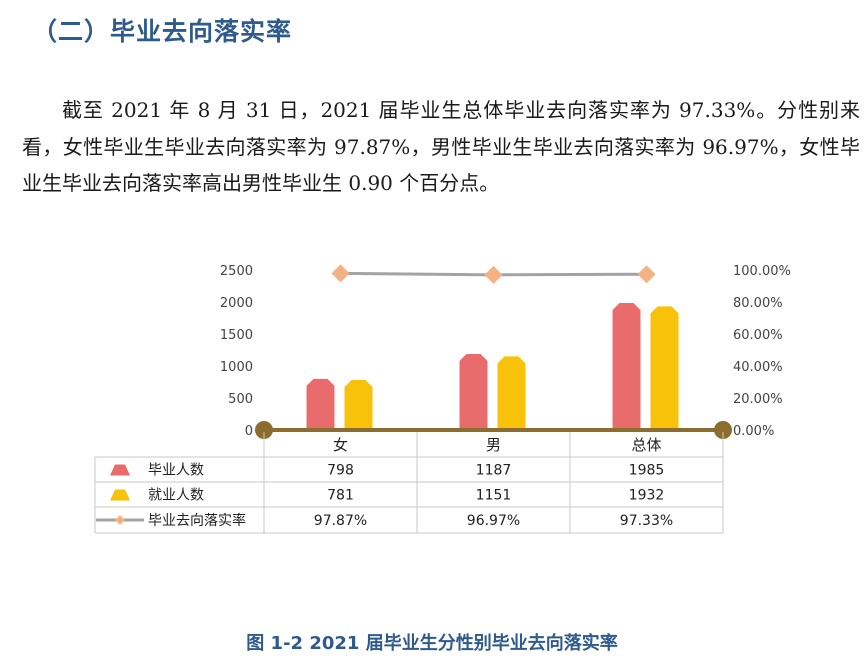 The width and height of the screenshot is (864, 668). Describe the element at coordinates (723, 430) in the screenshot. I see `axis-cap-right` at that location.